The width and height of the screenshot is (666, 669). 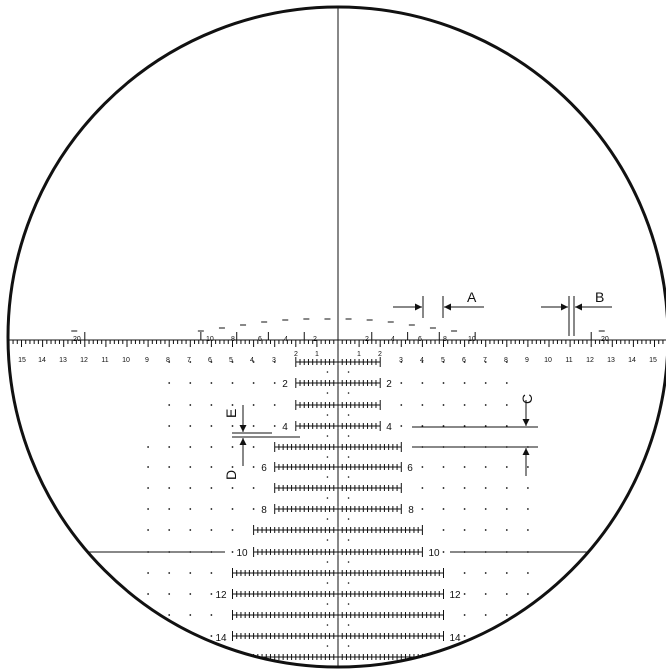 What do you see at coordinates (264, 510) in the screenshot?
I see `row-label-left: 8` at bounding box center [264, 510].